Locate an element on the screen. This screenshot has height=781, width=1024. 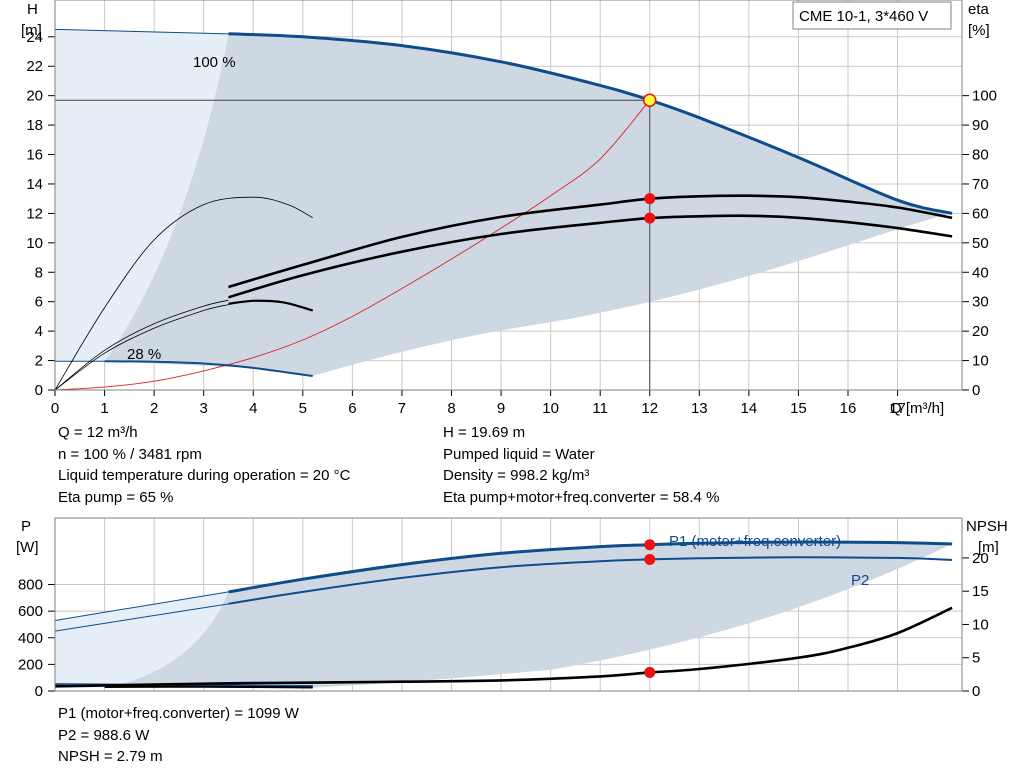
npsh-axis-unit: [m] is located at coordinates (988, 547).